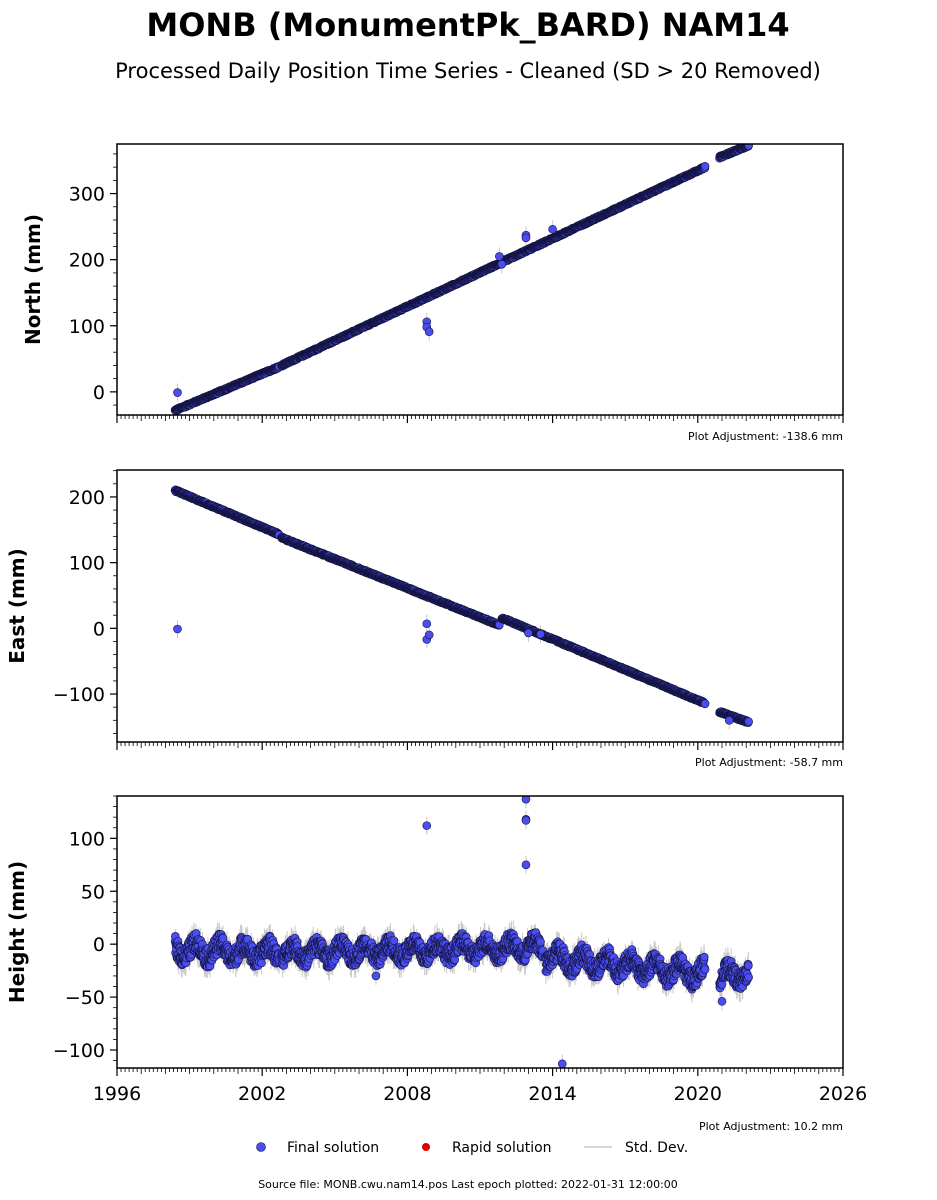 The image size is (937, 1200). I want to click on x-axis, so click(480, 419).